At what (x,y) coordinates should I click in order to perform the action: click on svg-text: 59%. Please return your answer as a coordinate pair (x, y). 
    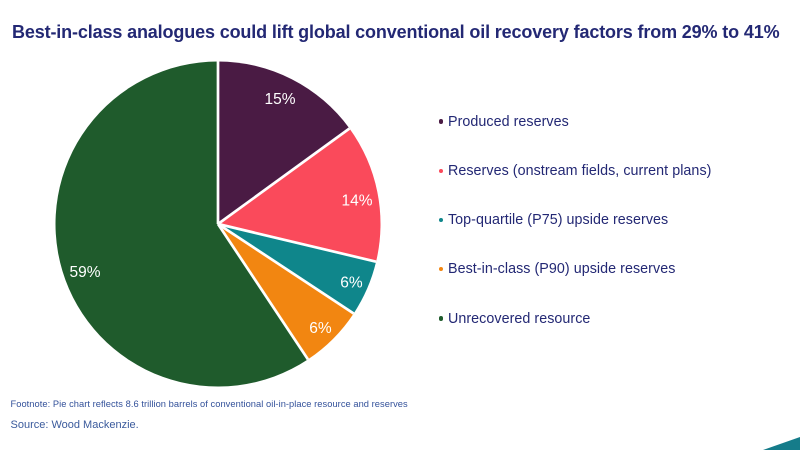
    Looking at the image, I should click on (84, 272).